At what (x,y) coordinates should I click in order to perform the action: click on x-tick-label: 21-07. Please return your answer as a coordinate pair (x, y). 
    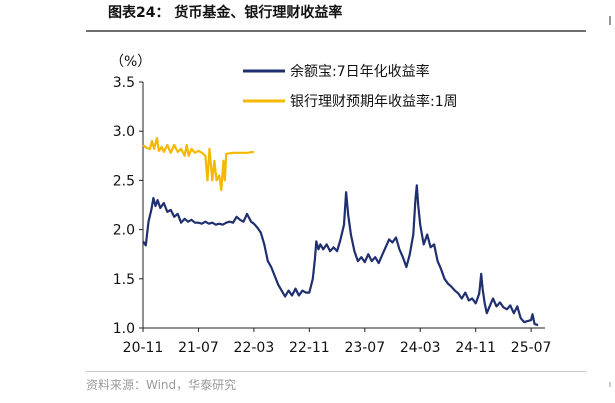
    Looking at the image, I should click on (198, 348).